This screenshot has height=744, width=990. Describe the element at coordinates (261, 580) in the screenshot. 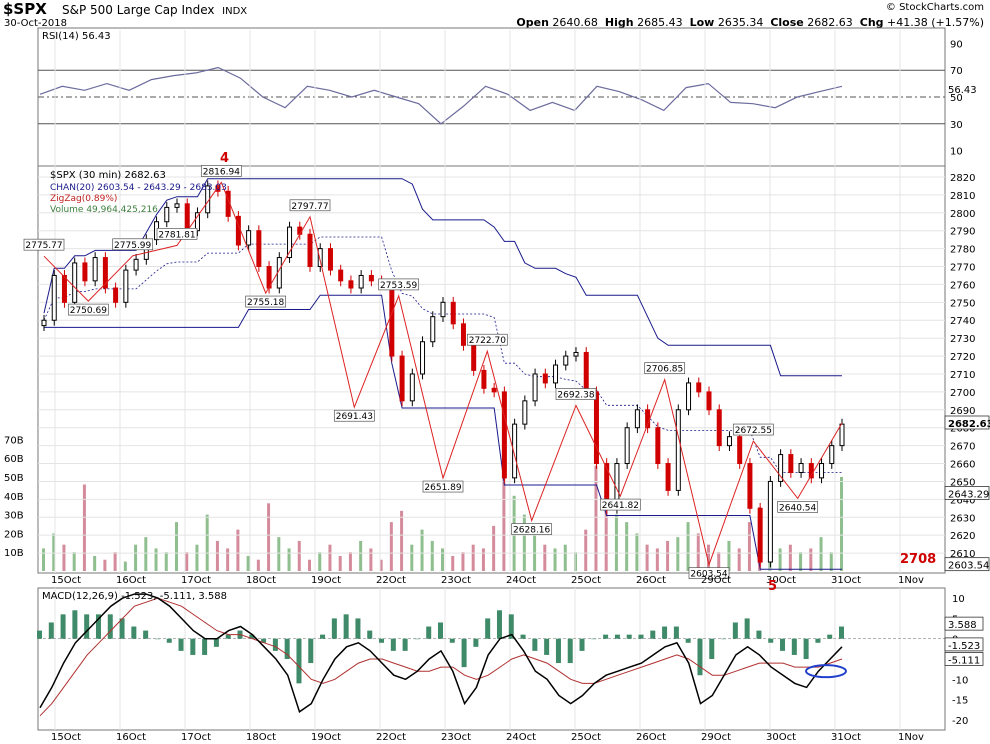

I see `x-tick-label: 18Oct` at that location.